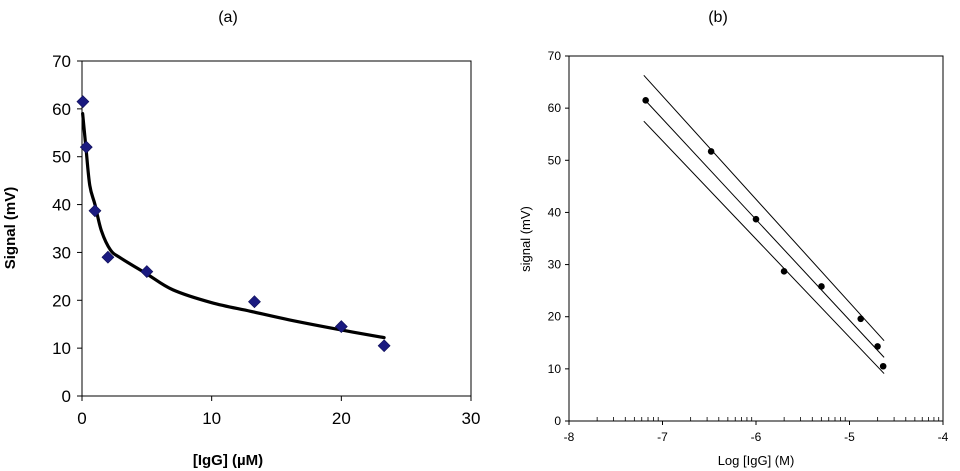 The width and height of the screenshot is (960, 471). I want to click on y-tick-label-a: 70, so click(61, 61).